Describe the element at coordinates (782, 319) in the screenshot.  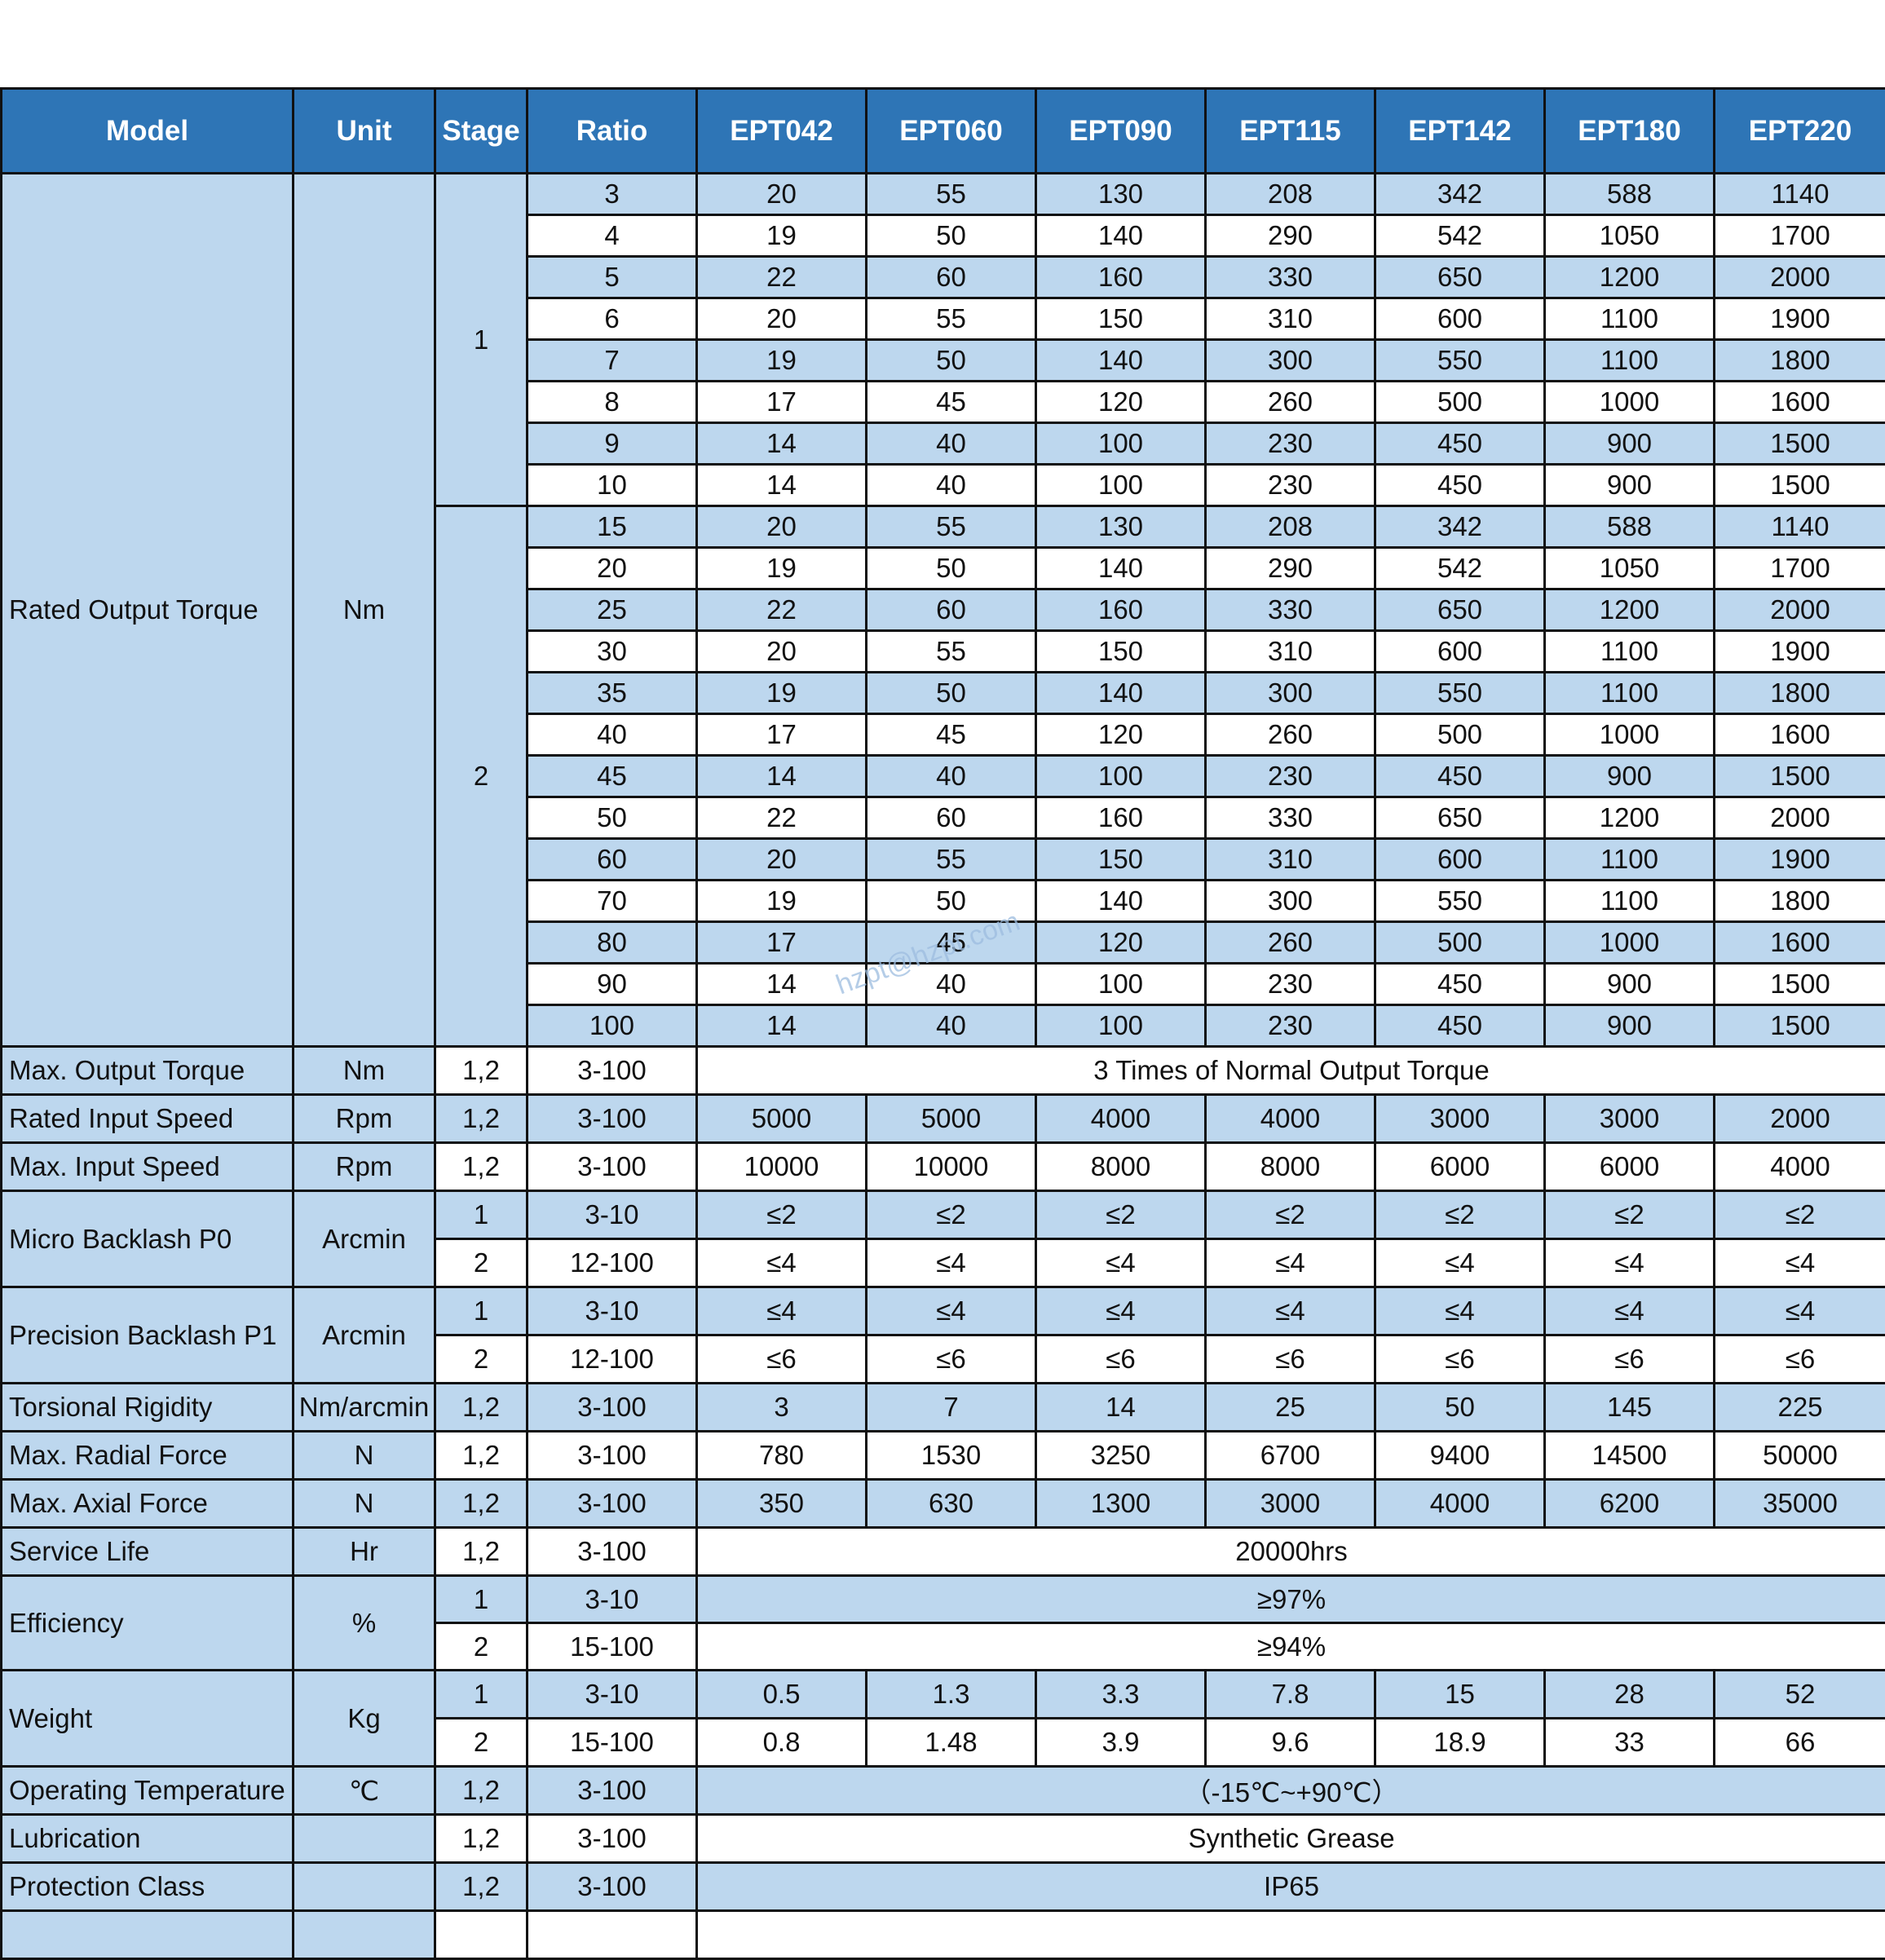
I see `value-cell: 20` at that location.